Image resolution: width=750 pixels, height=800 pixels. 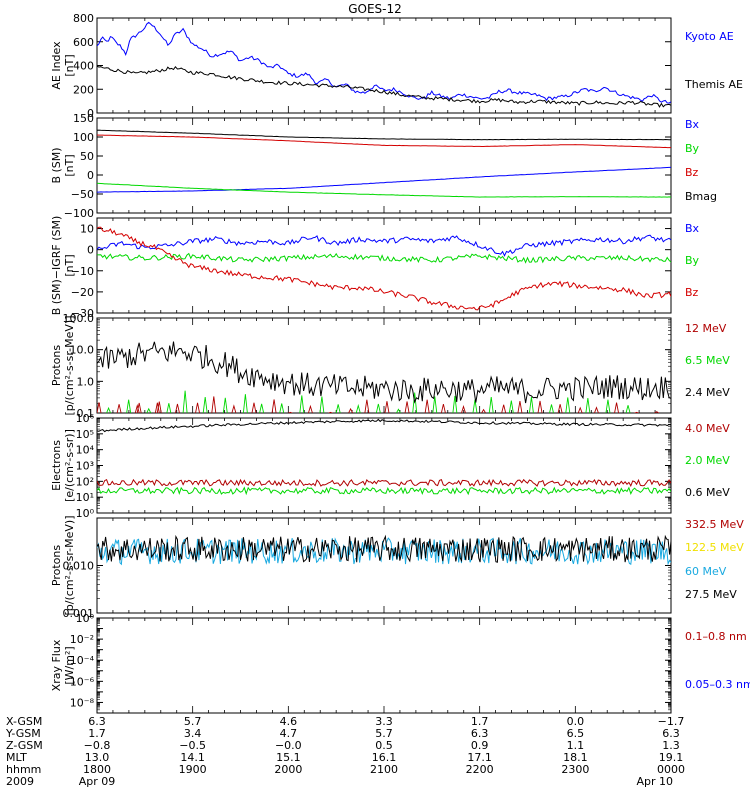 I want to click on x-tick-label: 1.1, so click(x=576, y=745).